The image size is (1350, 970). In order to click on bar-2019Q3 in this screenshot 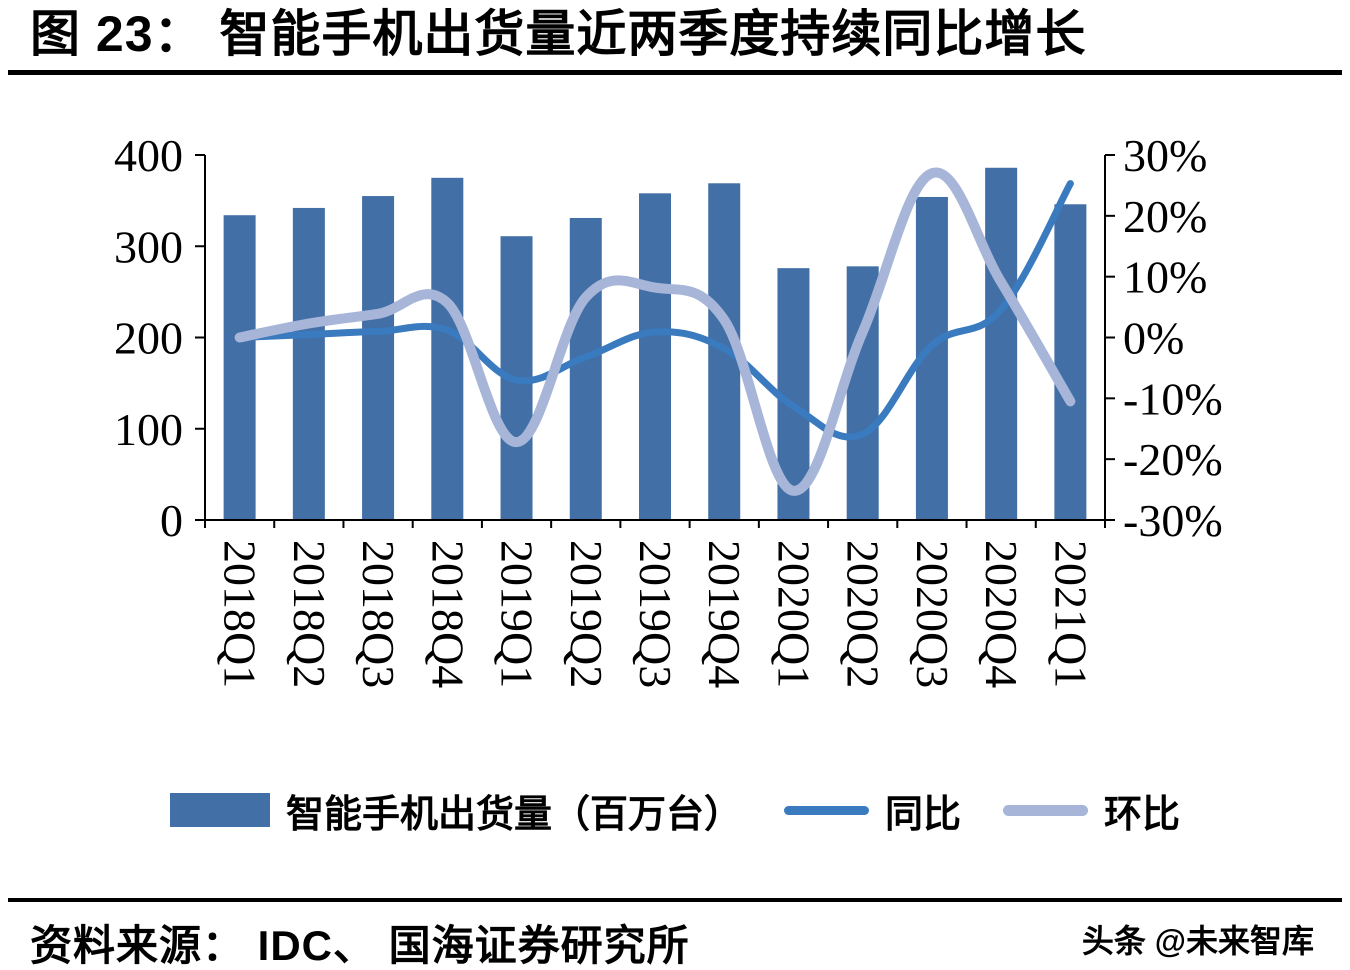, I will do `click(655, 356)`.